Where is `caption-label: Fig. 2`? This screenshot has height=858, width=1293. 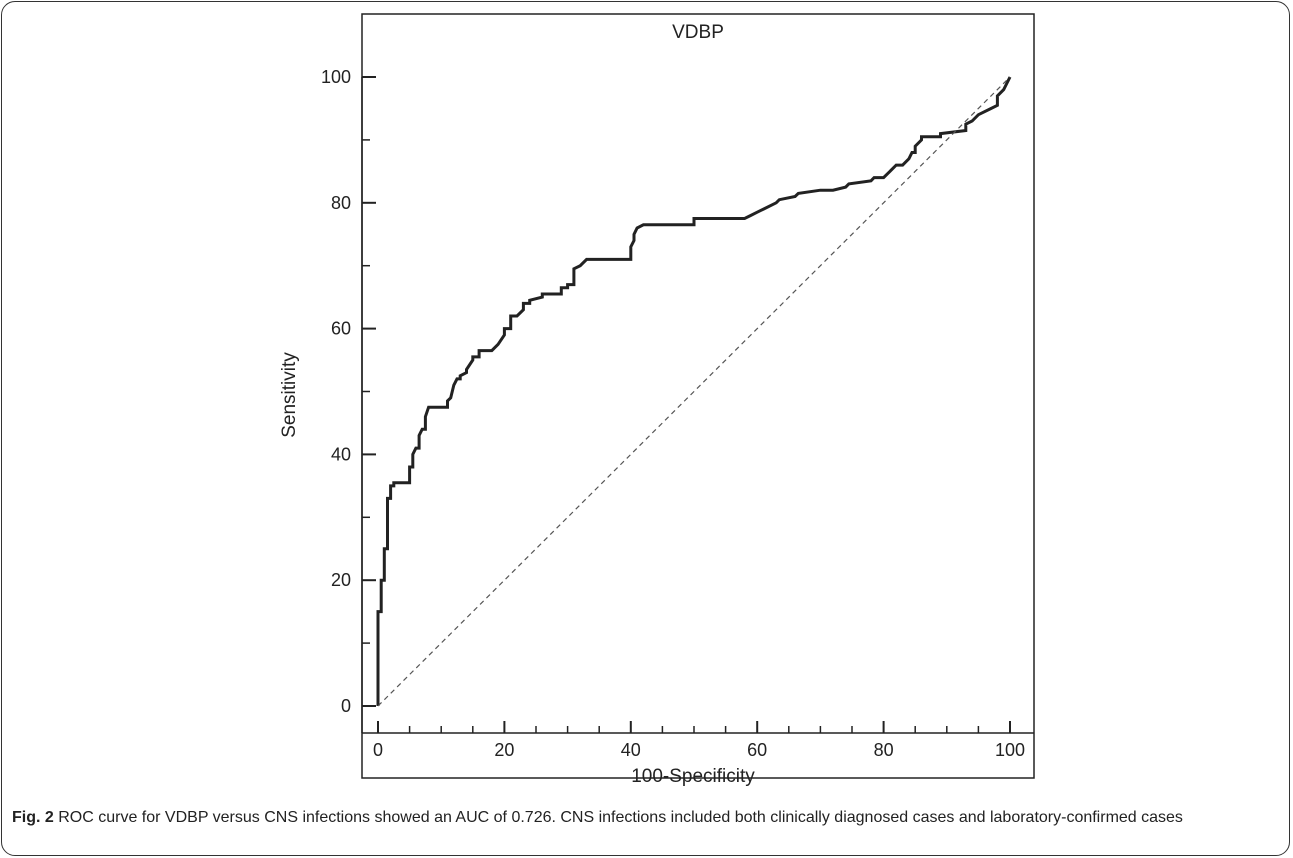
caption-label: Fig. 2 is located at coordinates (33, 817).